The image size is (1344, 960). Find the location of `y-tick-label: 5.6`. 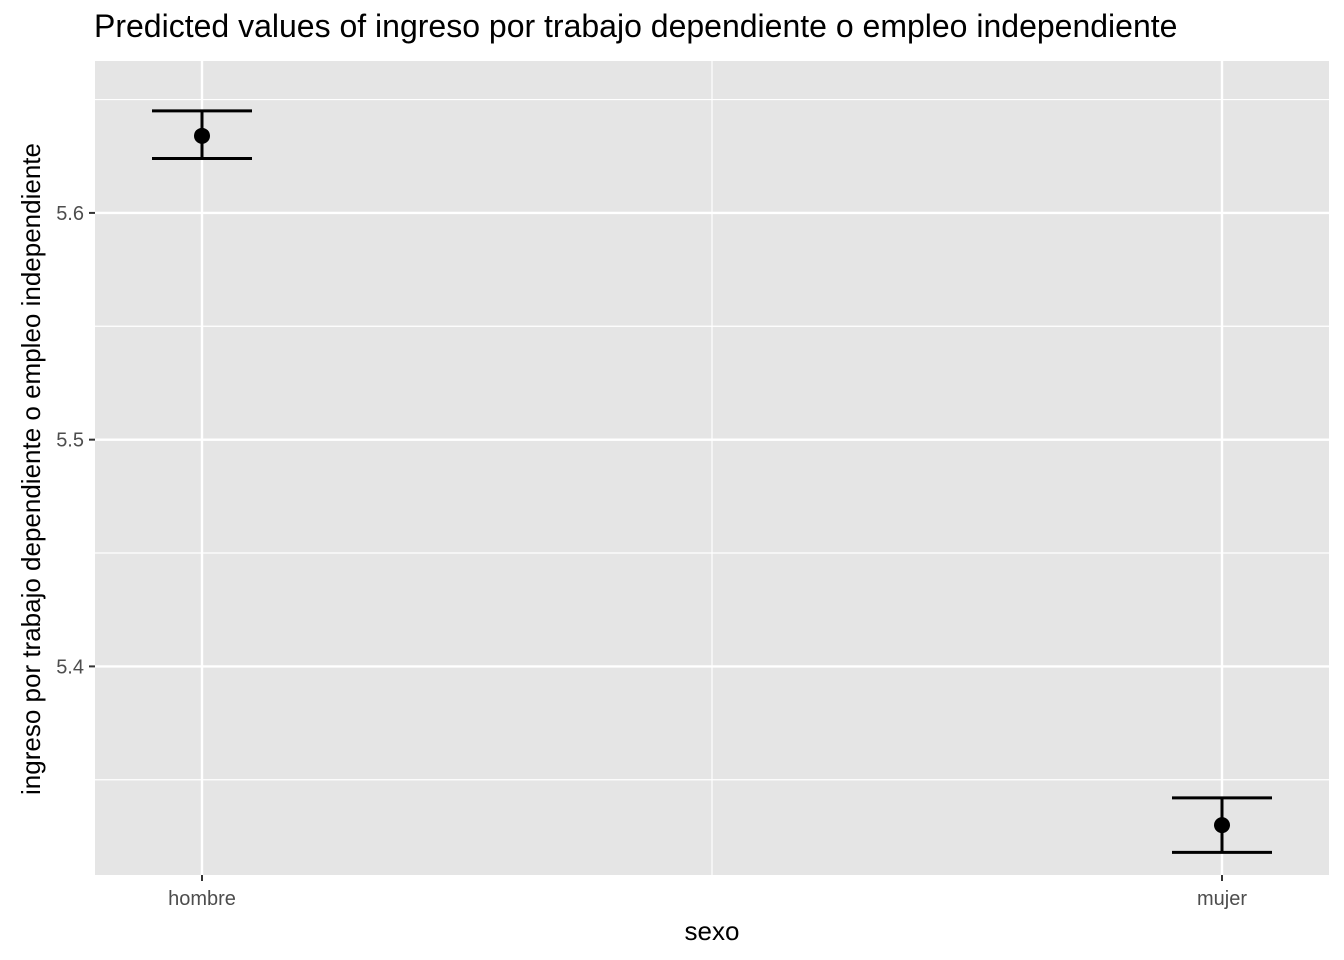

y-tick-label: 5.6 is located at coordinates (70, 214).